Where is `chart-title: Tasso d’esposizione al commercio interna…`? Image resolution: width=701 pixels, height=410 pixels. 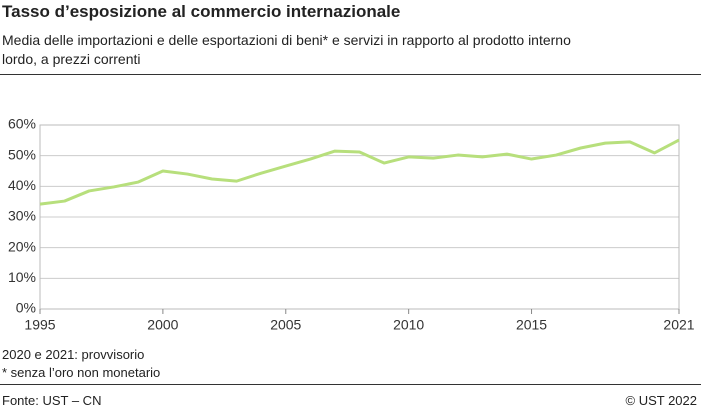 chart-title: Tasso d’esposizione al commercio interna… is located at coordinates (201, 11).